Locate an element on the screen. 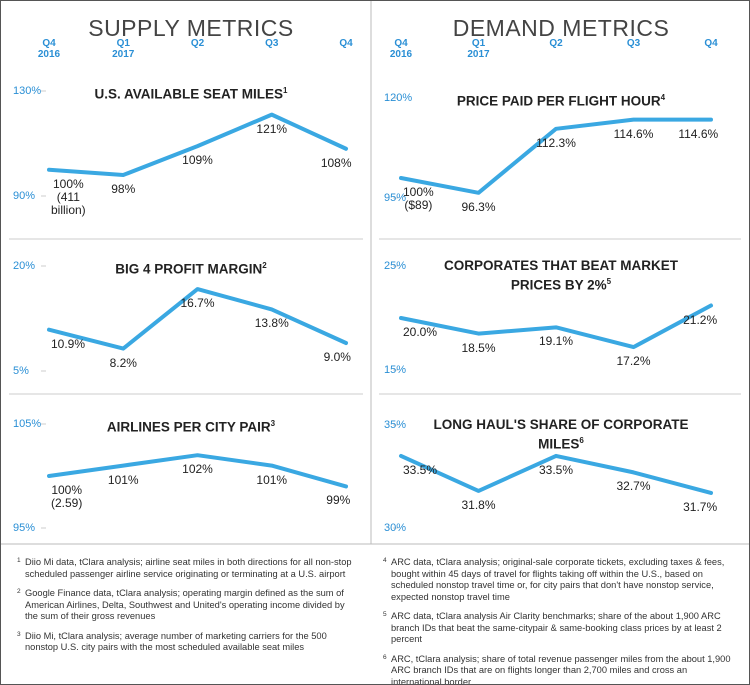  chart-title: U.S. AVAILABLE SEAT MILES1 is located at coordinates (191, 93).